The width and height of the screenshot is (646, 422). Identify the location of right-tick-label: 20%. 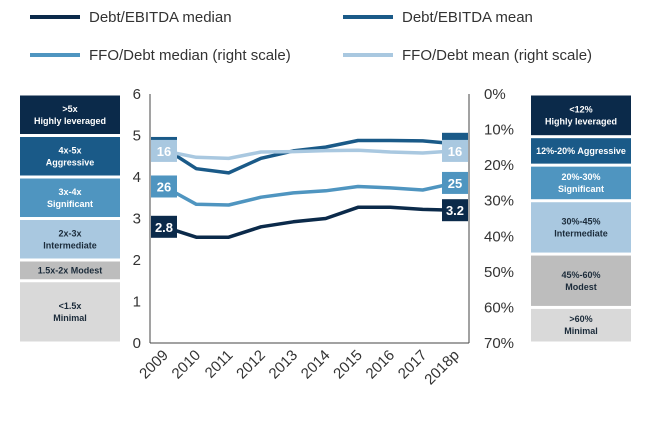
(499, 165).